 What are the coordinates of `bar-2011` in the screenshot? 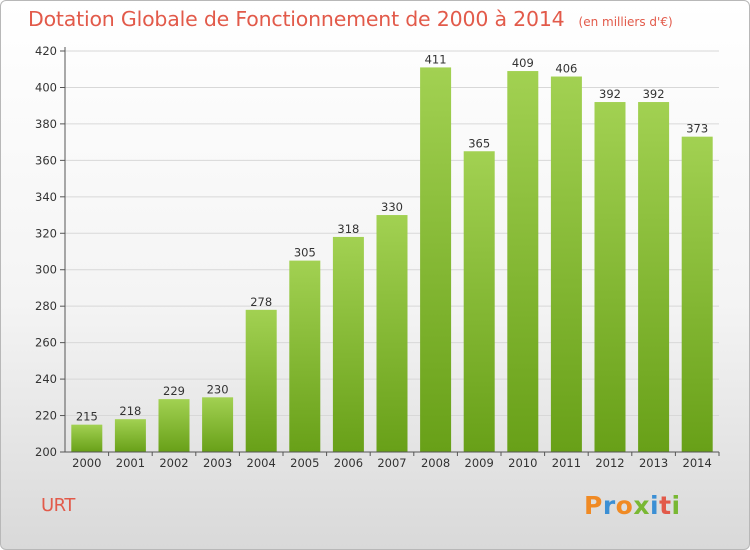 It's located at (566, 264).